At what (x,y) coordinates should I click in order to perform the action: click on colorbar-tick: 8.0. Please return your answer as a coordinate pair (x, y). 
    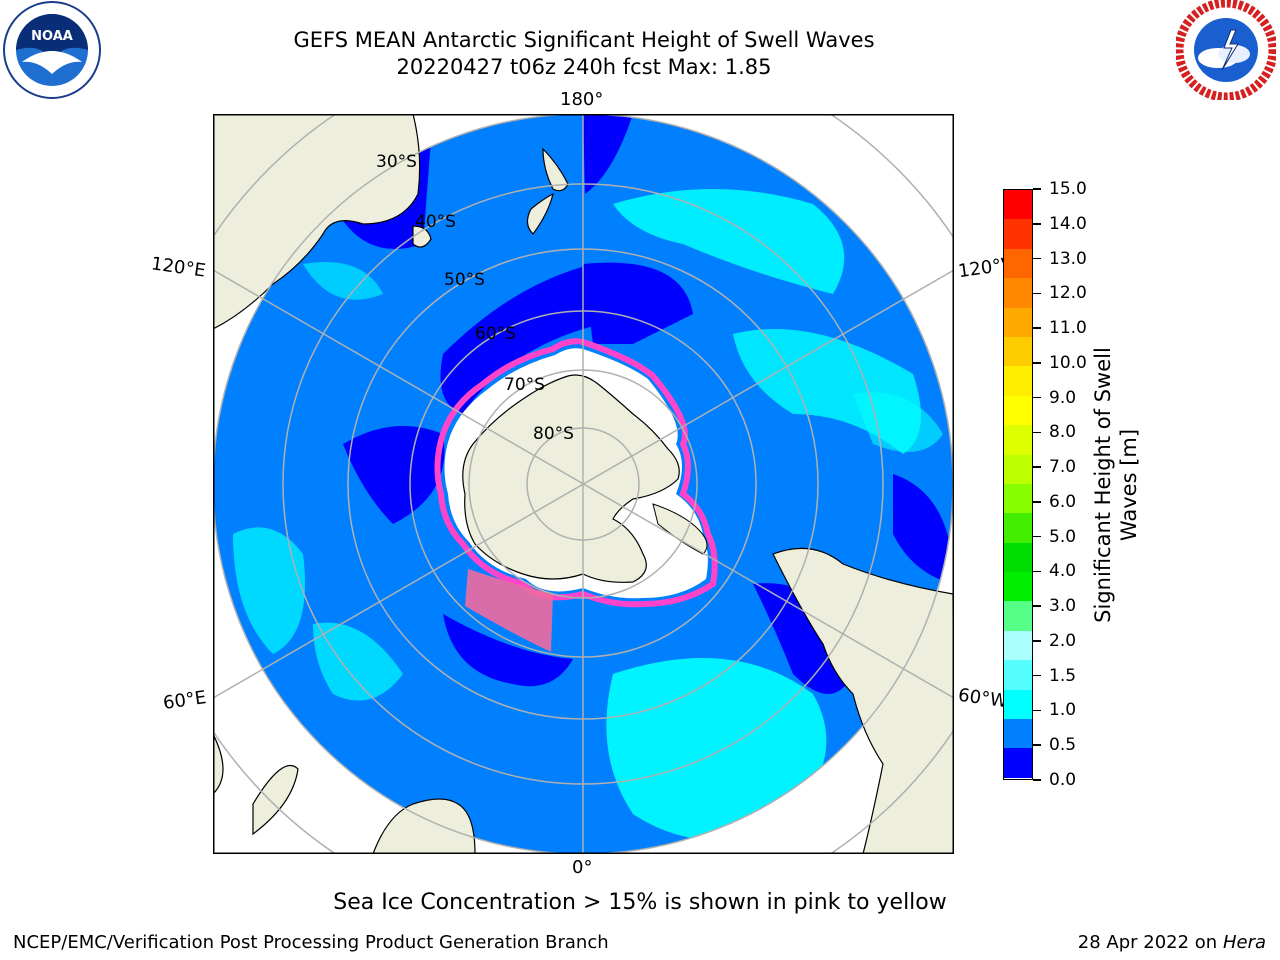
    Looking at the image, I should click on (1054, 432).